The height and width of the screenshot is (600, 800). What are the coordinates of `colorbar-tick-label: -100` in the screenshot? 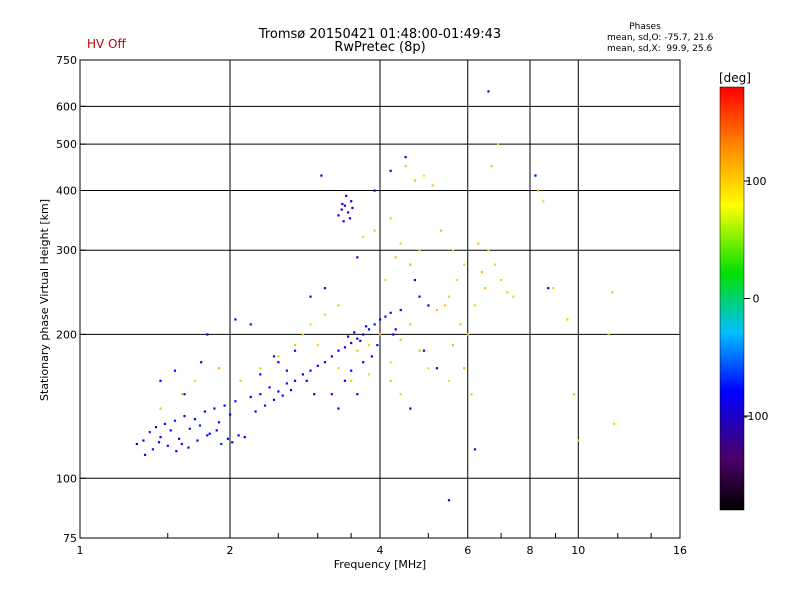 It's located at (756, 416).